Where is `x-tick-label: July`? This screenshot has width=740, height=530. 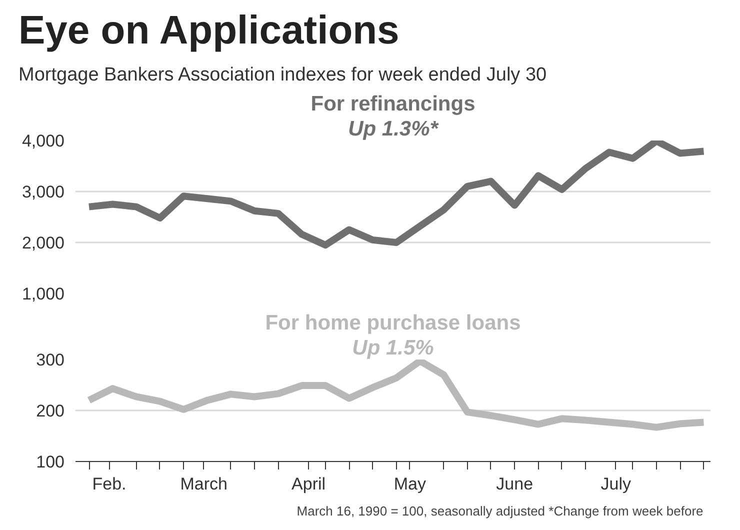
x-tick-label: July is located at coordinates (616, 484).